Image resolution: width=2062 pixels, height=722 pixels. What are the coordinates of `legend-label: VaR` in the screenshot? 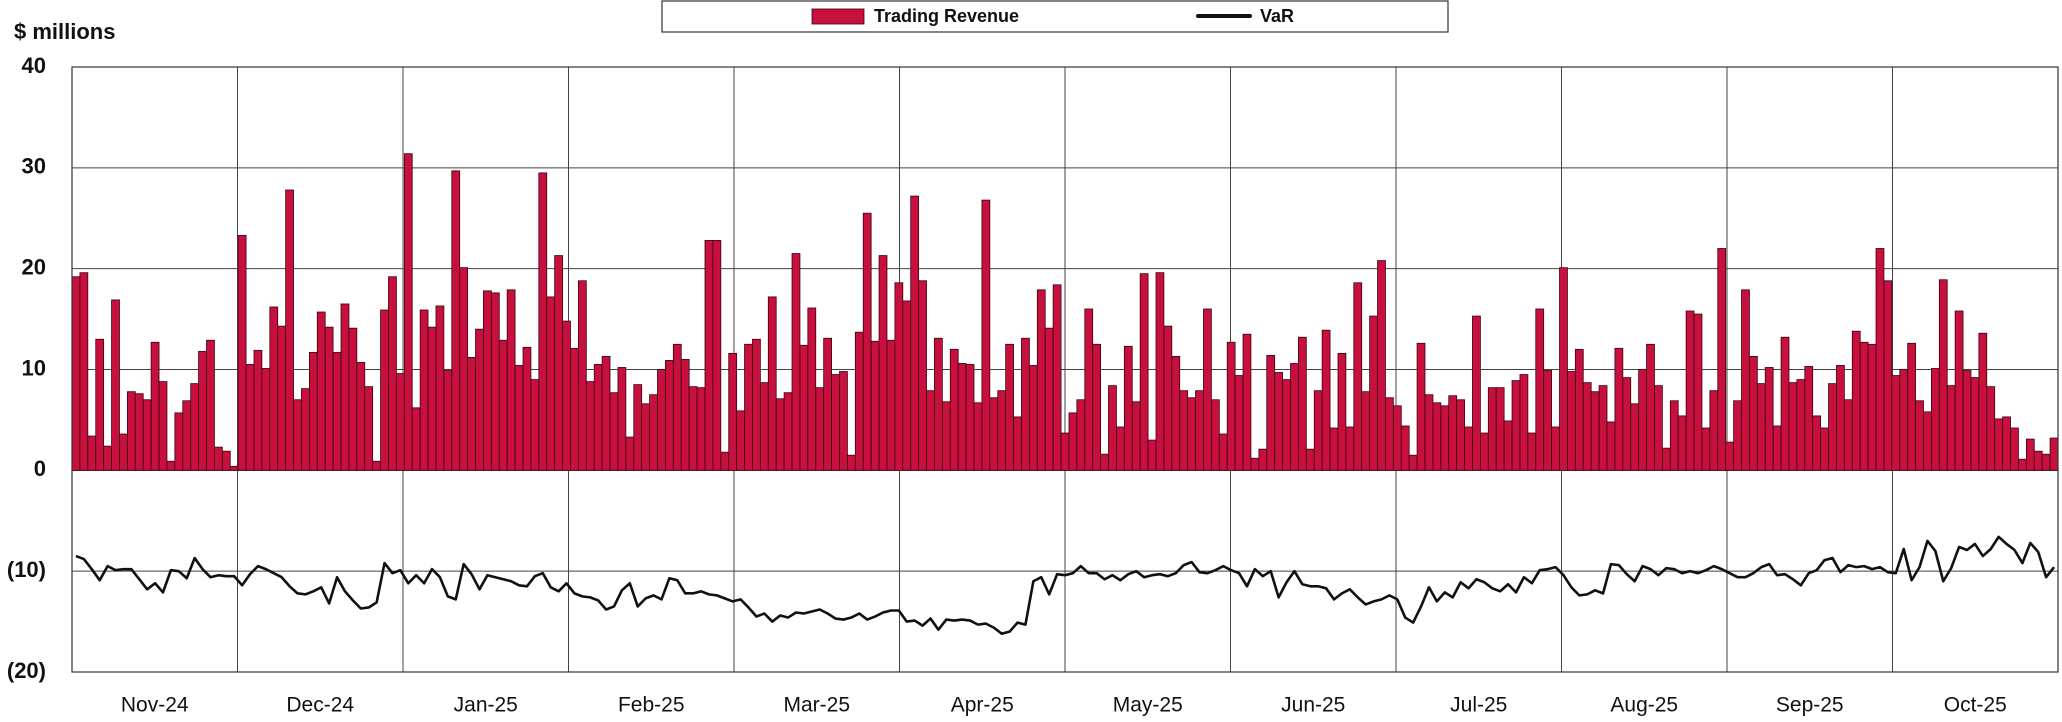 It's located at (1277, 16).